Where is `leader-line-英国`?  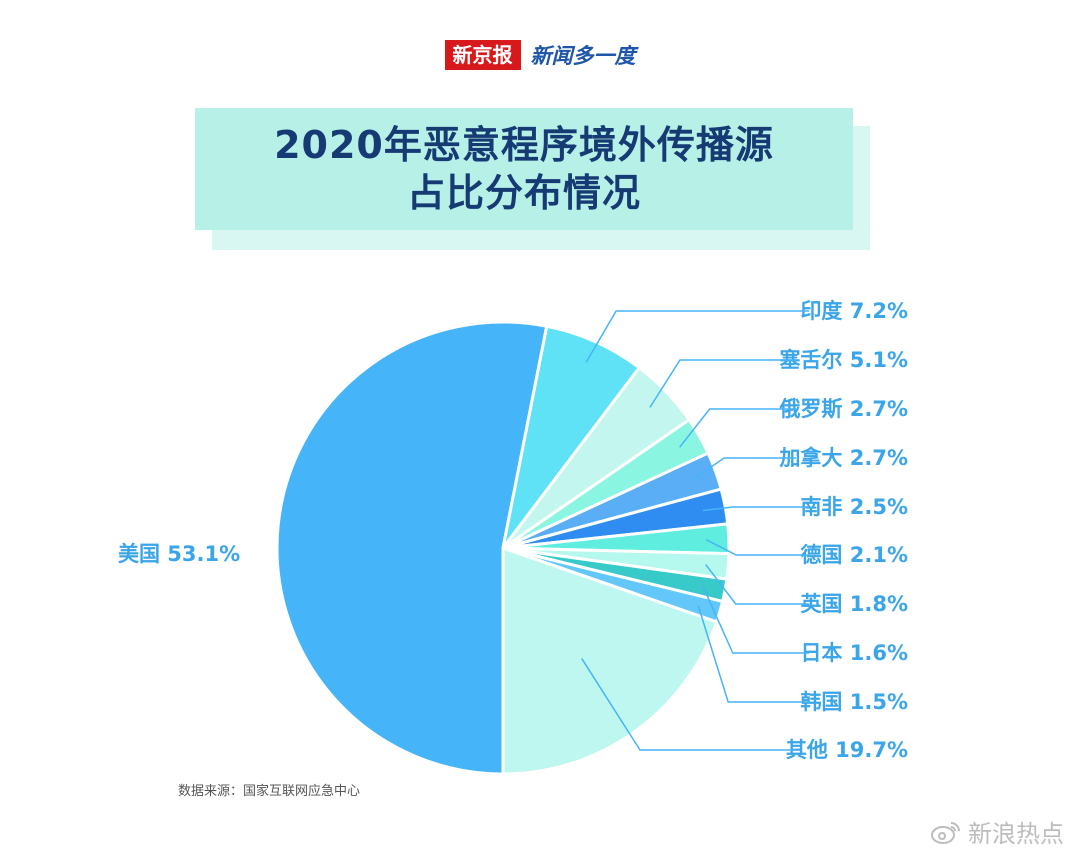 leader-line-英国 is located at coordinates (757, 584).